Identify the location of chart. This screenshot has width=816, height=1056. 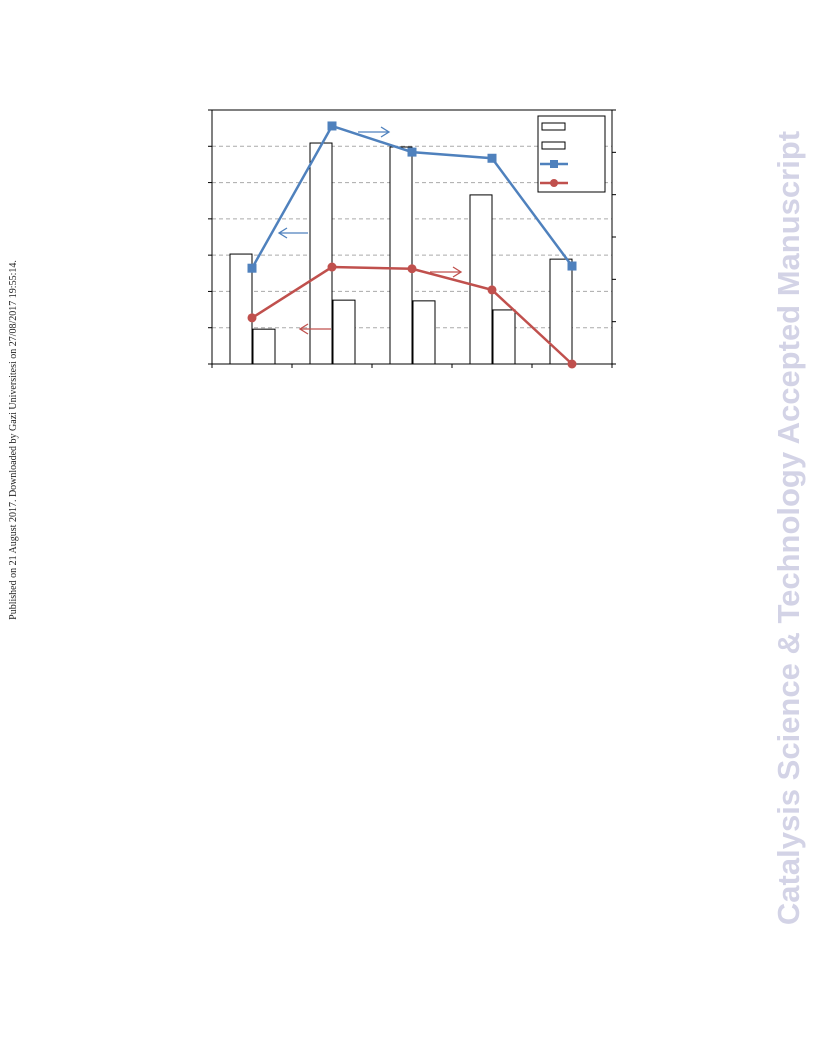
(412, 239).